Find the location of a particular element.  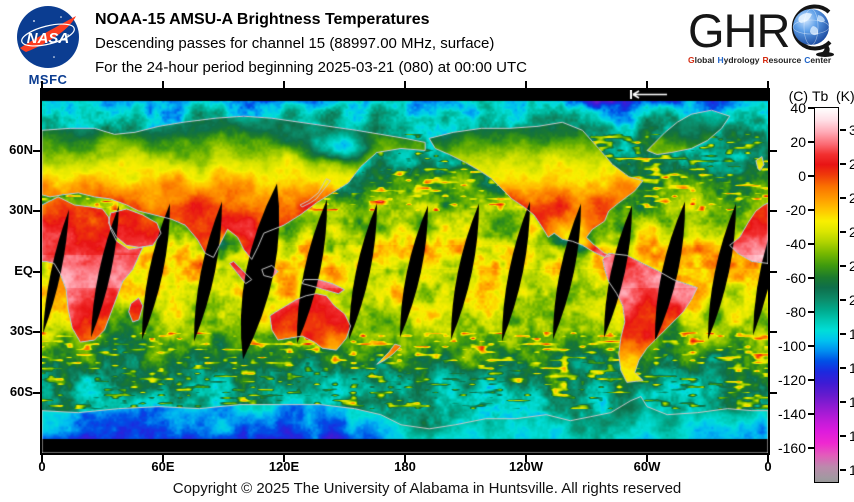

celsius-tick-label: -100 is located at coordinates (791, 346).